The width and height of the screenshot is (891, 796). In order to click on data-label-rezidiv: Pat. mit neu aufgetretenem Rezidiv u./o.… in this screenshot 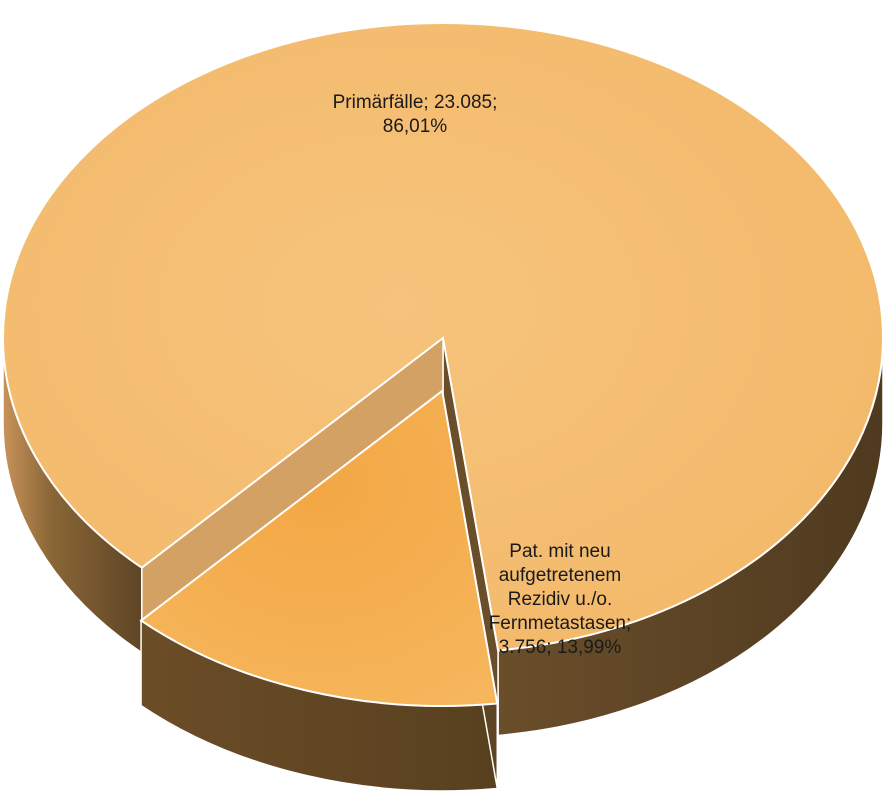, I will do `click(560, 599)`.